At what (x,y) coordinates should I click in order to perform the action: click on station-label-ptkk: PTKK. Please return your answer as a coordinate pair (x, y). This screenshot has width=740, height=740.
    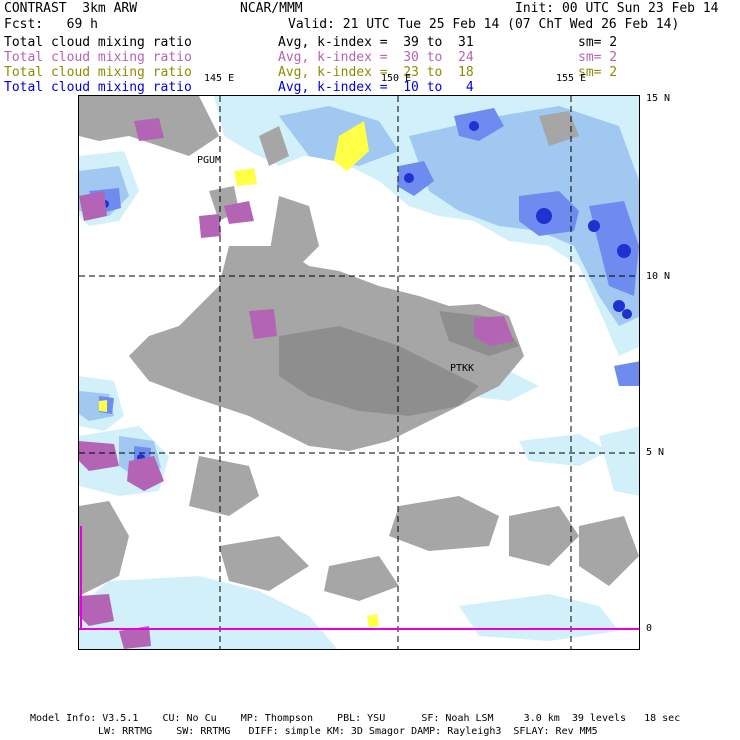
    Looking at the image, I should click on (462, 368).